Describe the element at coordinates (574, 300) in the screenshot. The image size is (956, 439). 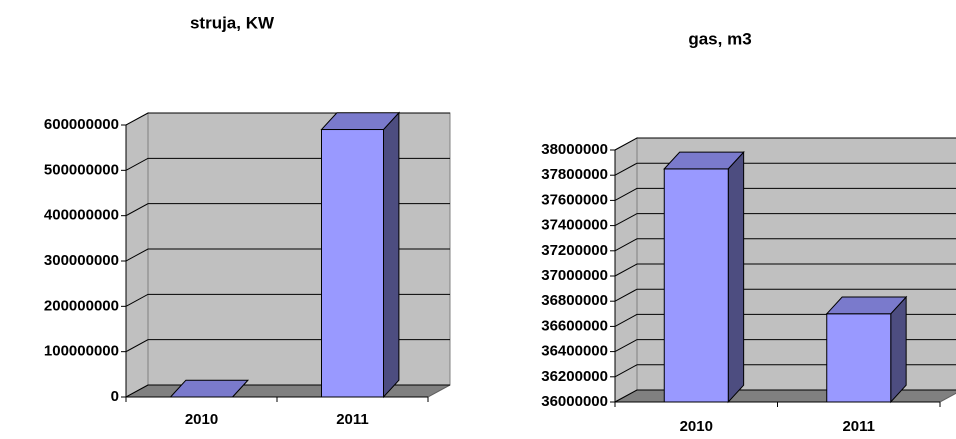
I see `y-tick-label: 36800000` at that location.